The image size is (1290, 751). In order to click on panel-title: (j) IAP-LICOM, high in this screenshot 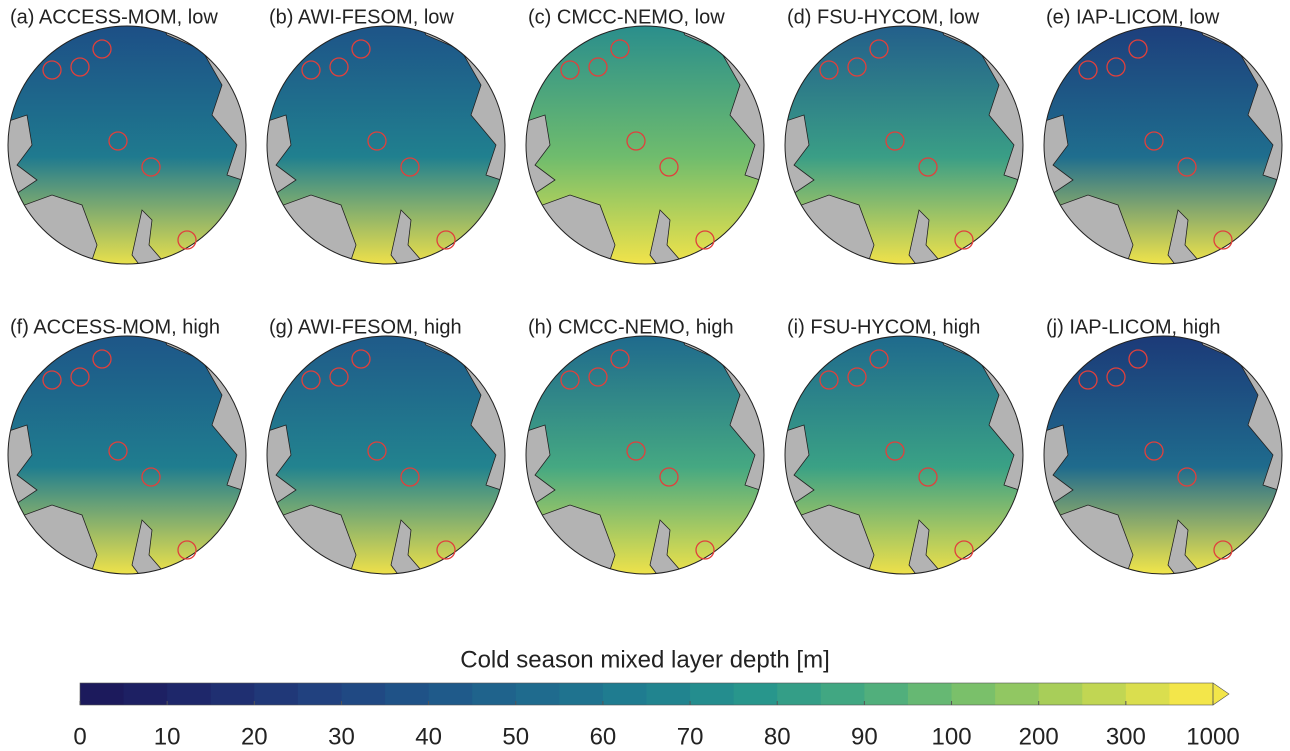, I will do `click(1133, 327)`.